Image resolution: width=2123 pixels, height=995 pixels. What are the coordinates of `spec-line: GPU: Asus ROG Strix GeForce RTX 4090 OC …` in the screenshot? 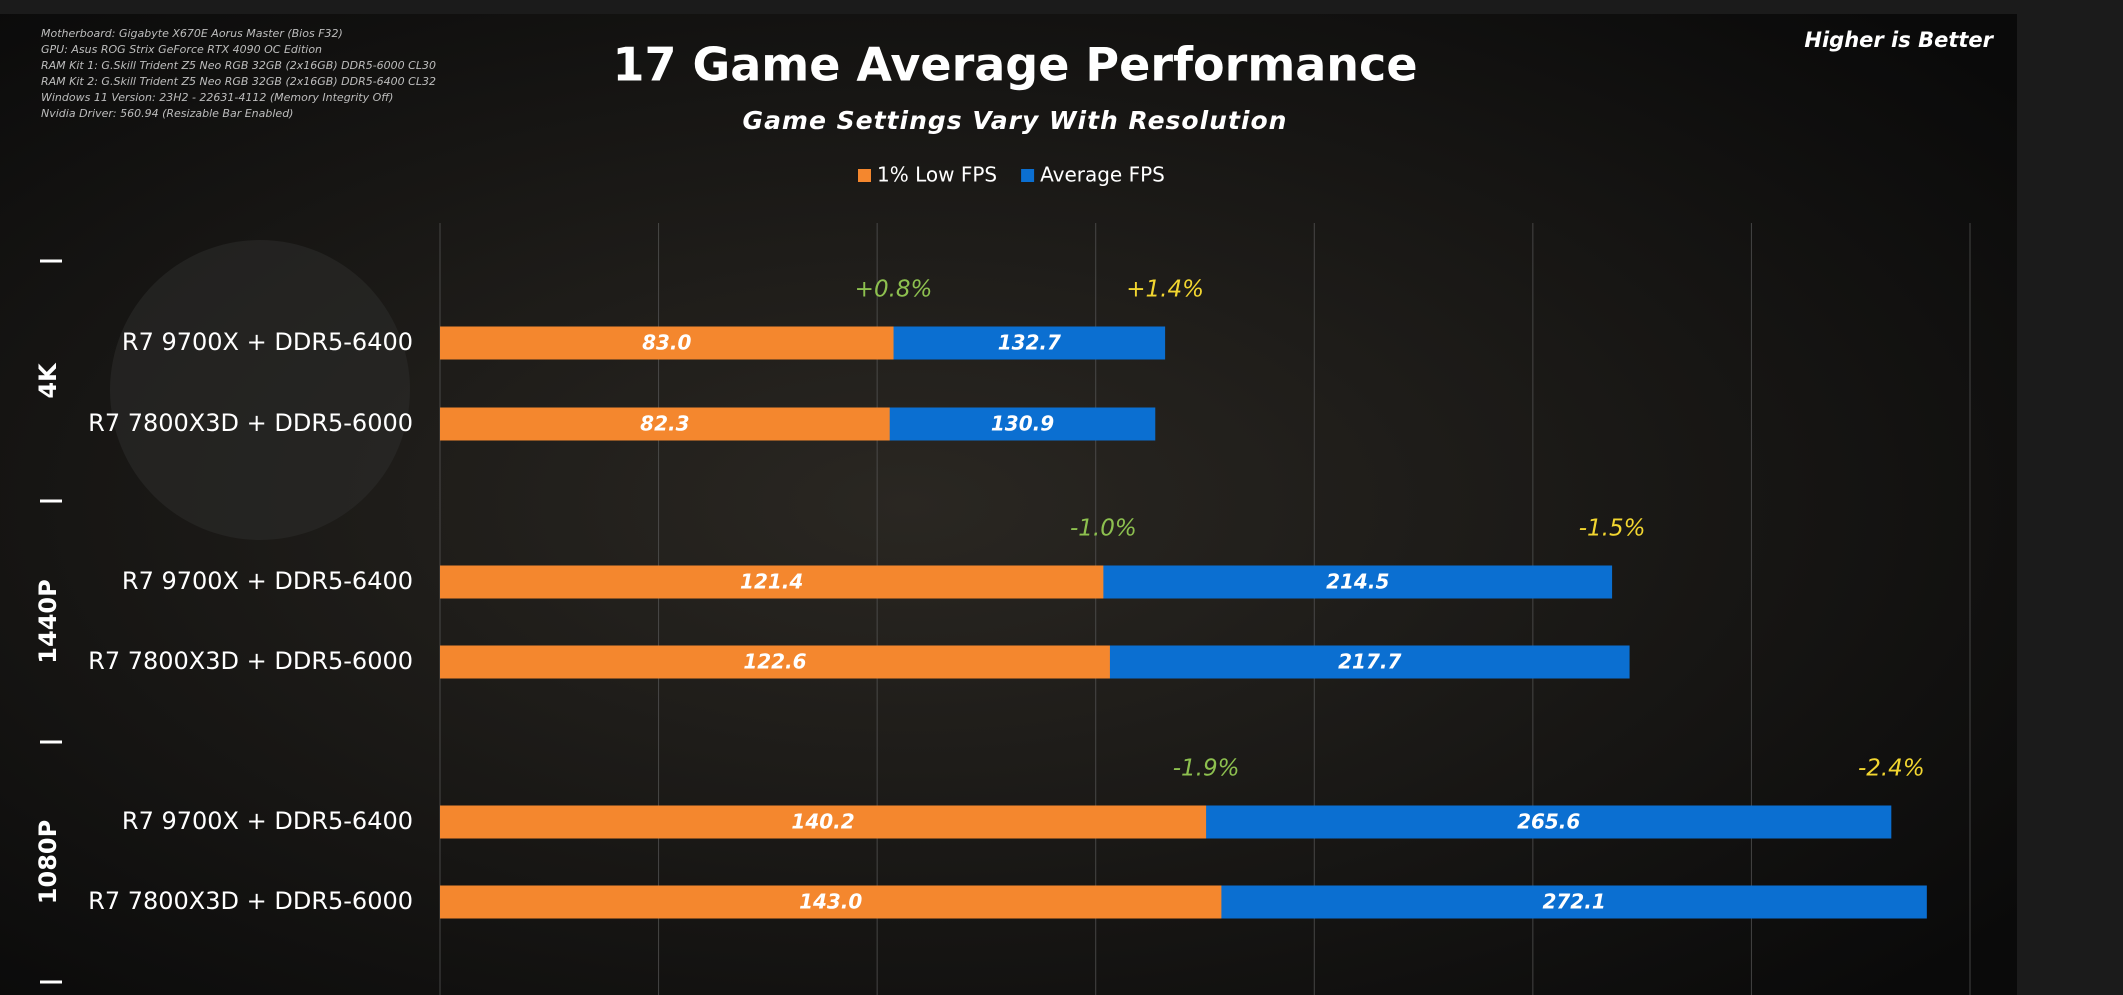 It's located at (181, 49).